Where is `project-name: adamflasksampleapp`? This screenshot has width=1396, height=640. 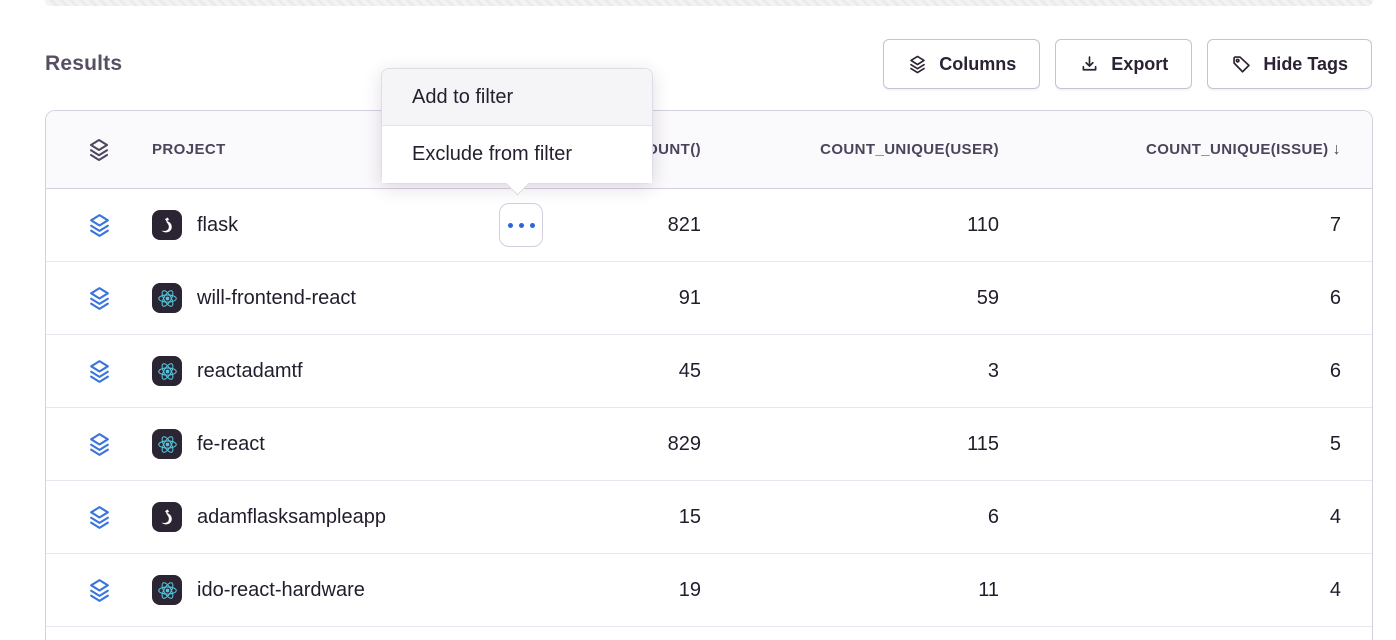 project-name: adamflasksampleapp is located at coordinates (291, 516).